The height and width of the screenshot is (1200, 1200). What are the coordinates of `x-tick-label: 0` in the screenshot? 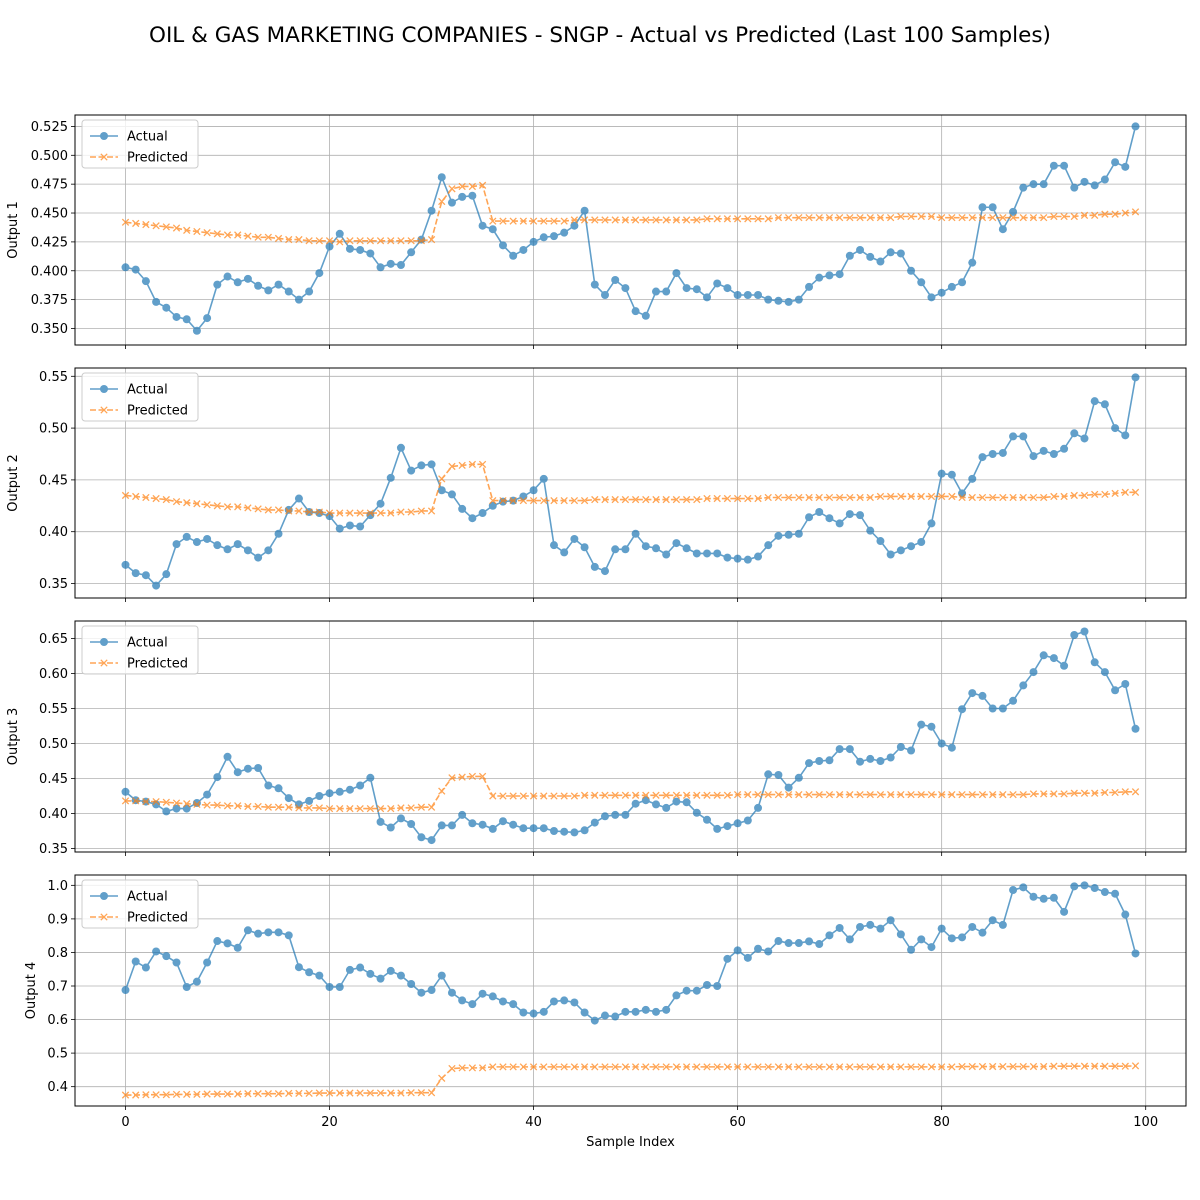 It's located at (125, 1122).